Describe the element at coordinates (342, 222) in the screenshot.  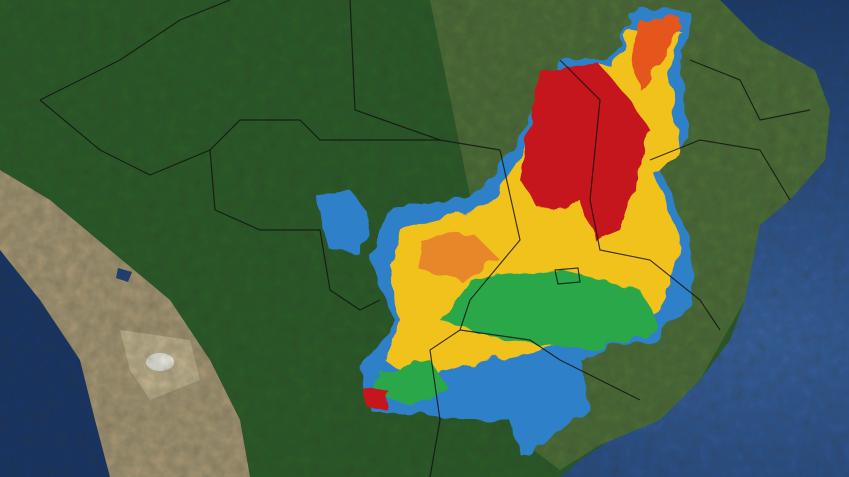
I see `region-blue-west` at that location.